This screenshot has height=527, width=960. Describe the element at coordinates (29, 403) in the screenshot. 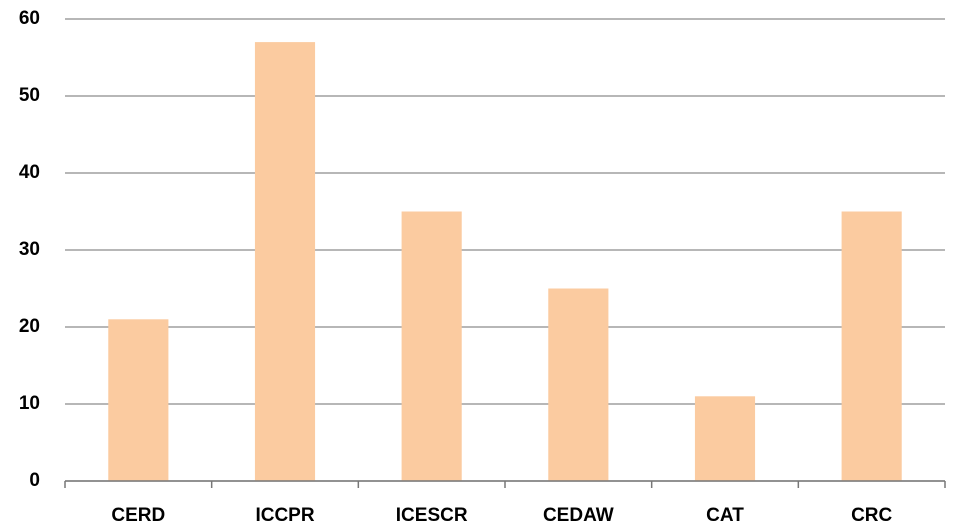

I see `y-tick-label: 10` at that location.